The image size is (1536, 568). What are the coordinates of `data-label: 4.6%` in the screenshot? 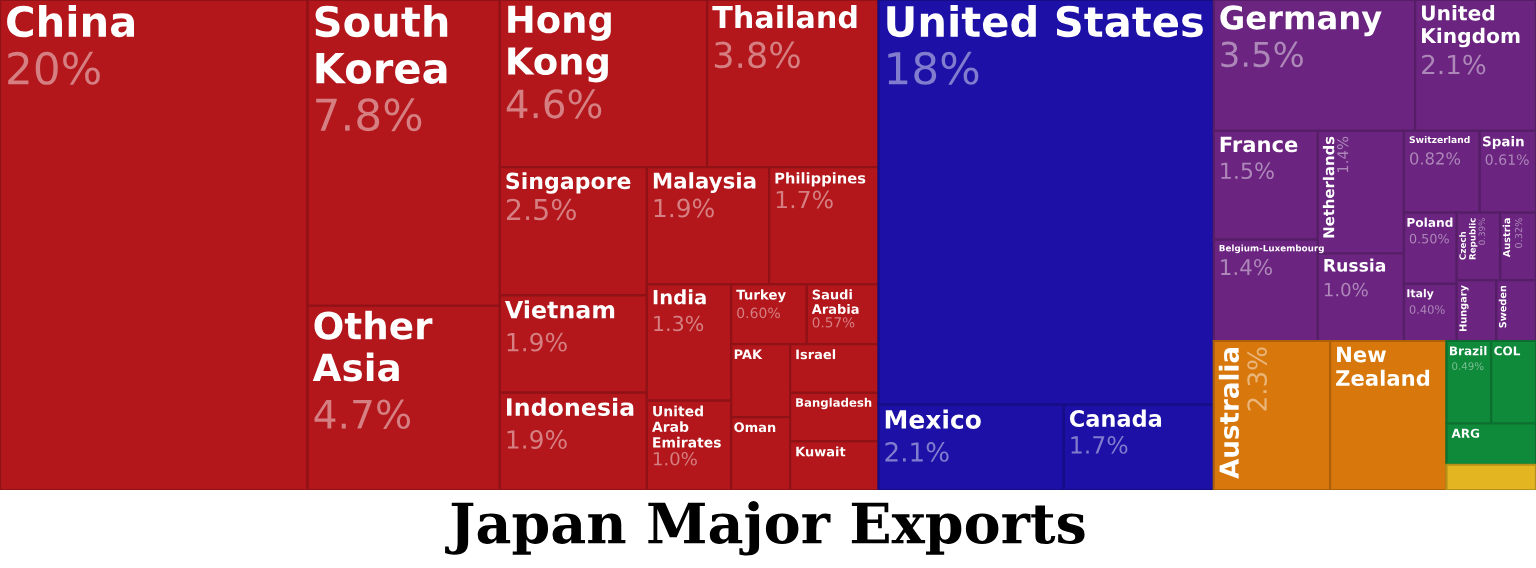 It's located at (554, 104).